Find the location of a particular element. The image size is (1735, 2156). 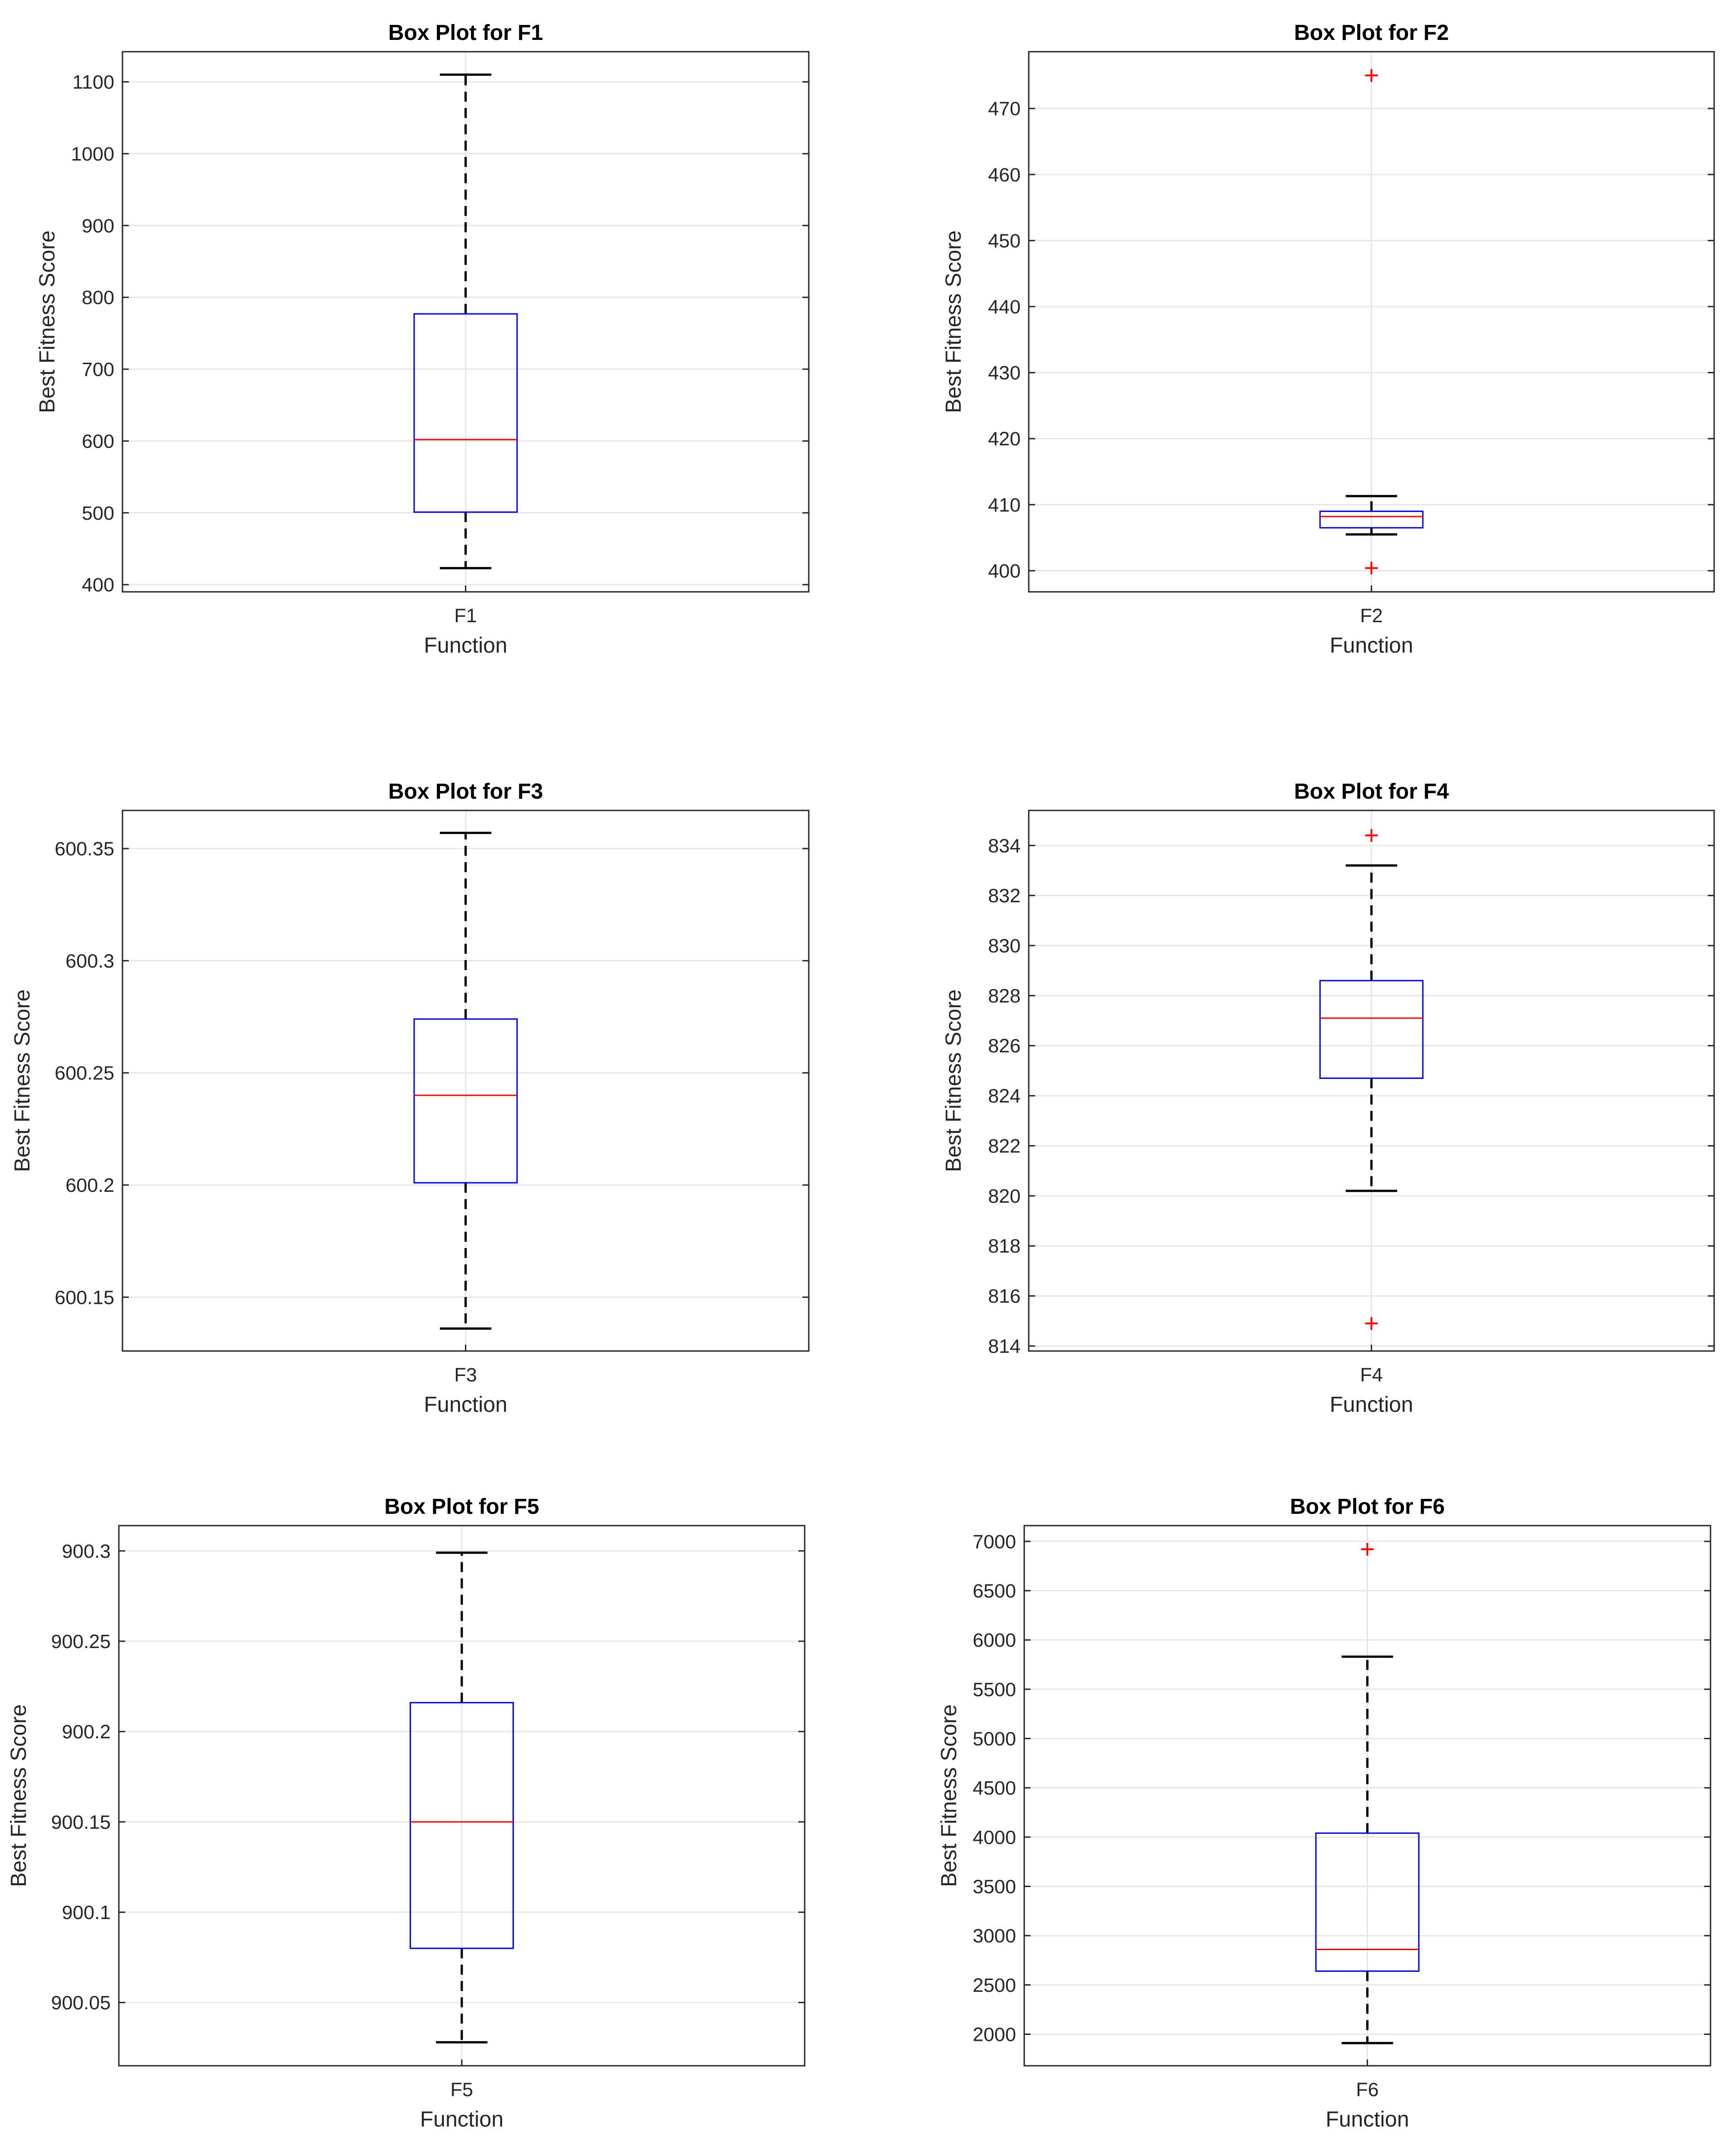

y-tick-label: 7000 is located at coordinates (994, 1542).